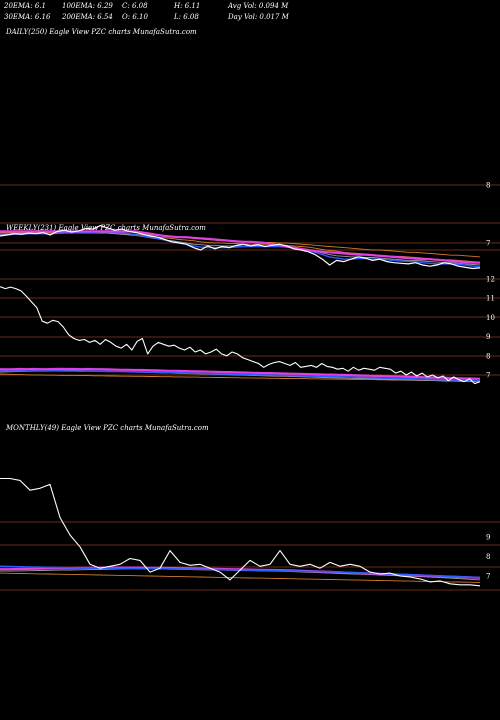 The image size is (500, 720). Describe the element at coordinates (258, 6) in the screenshot. I see `avg-vol-readout: Avg Vol: 0.094 M` at that location.